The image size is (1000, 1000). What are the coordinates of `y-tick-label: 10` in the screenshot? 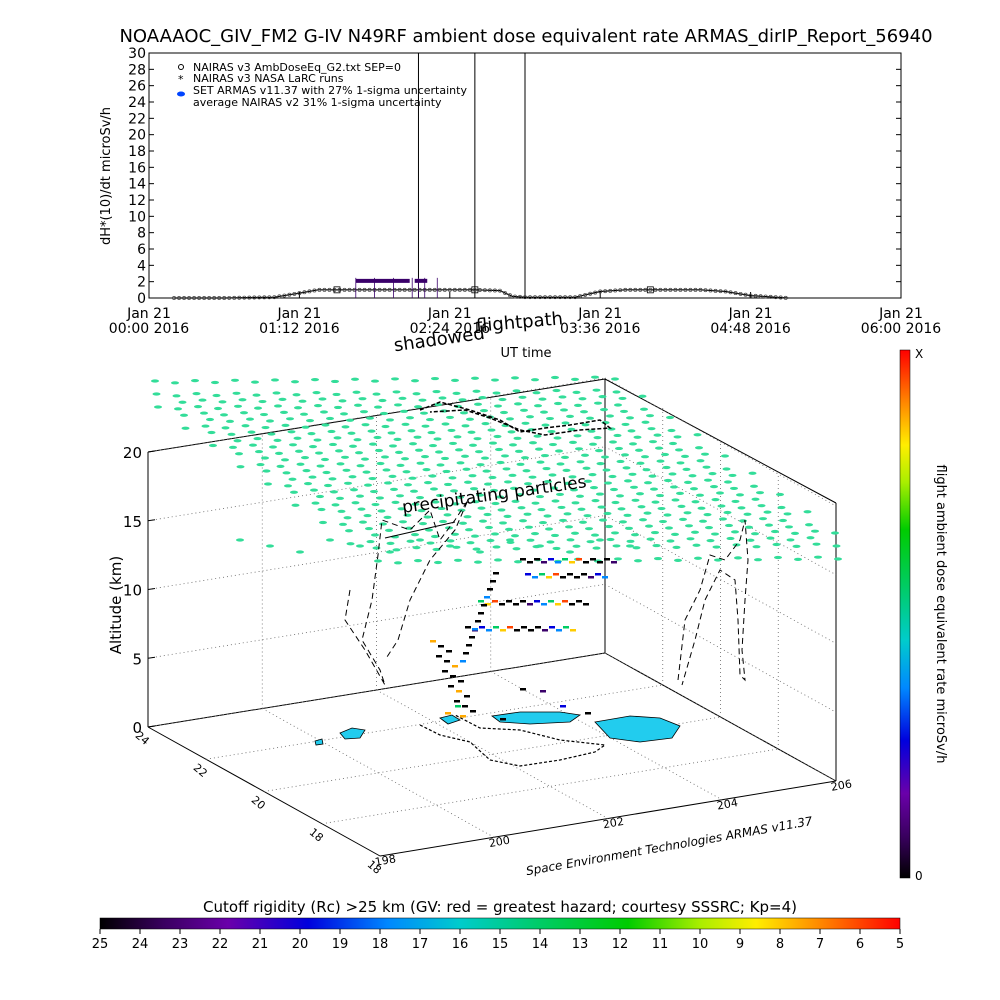 It's located at (137, 217).